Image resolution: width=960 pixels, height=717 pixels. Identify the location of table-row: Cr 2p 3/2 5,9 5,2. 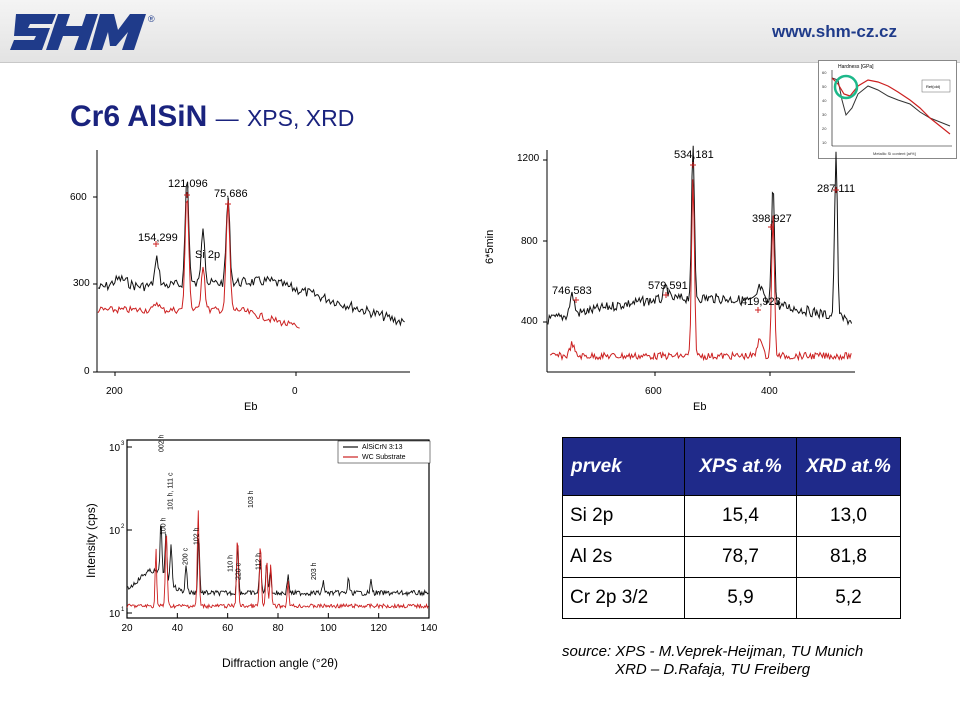
(731, 598).